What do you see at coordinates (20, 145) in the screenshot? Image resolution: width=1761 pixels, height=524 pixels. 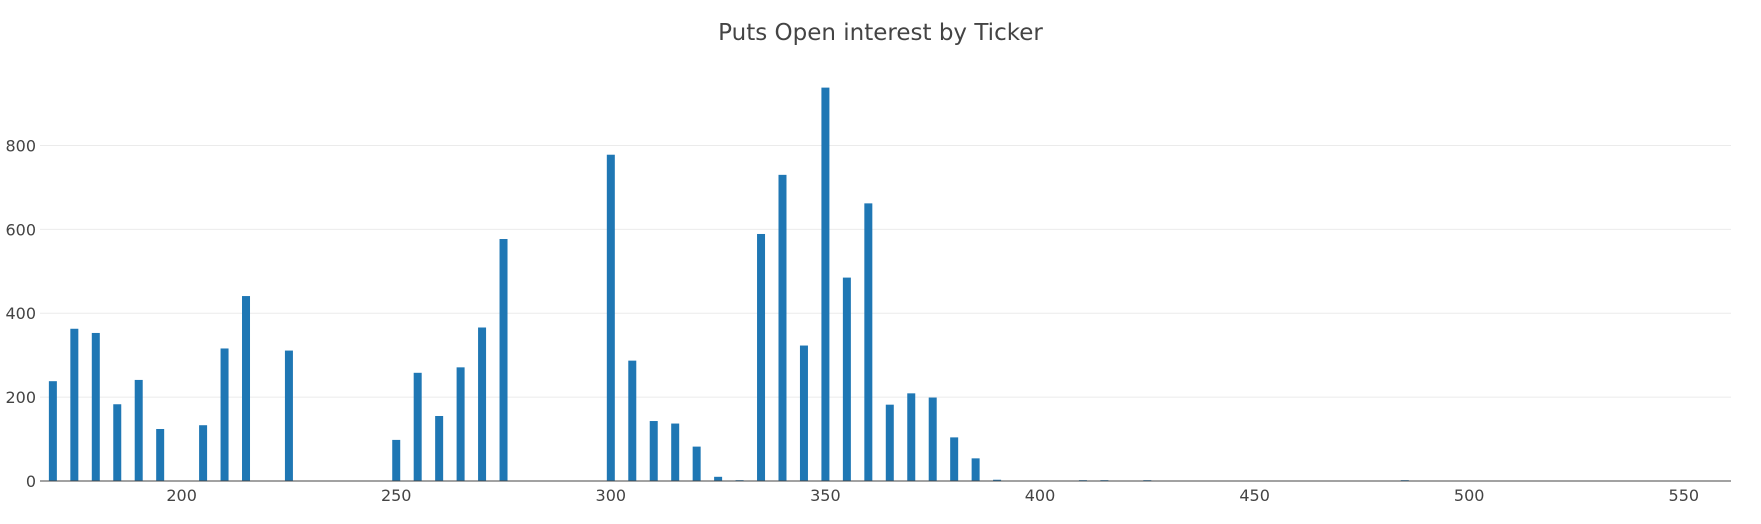 I see `y-tick-label: 800` at bounding box center [20, 145].